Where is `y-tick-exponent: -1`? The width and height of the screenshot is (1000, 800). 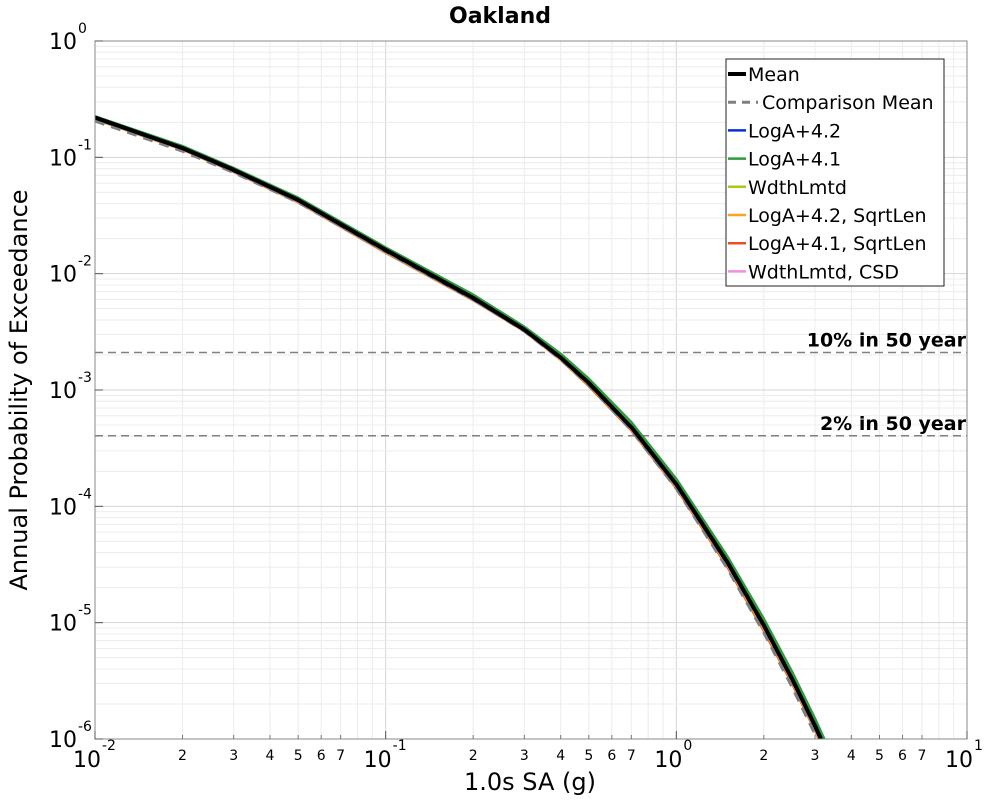 y-tick-exponent: -1 is located at coordinates (85, 145).